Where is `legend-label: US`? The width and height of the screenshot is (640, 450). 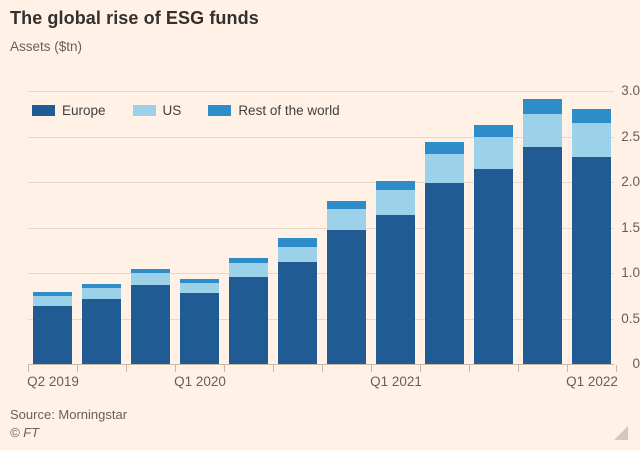
legend-label: US is located at coordinates (172, 110).